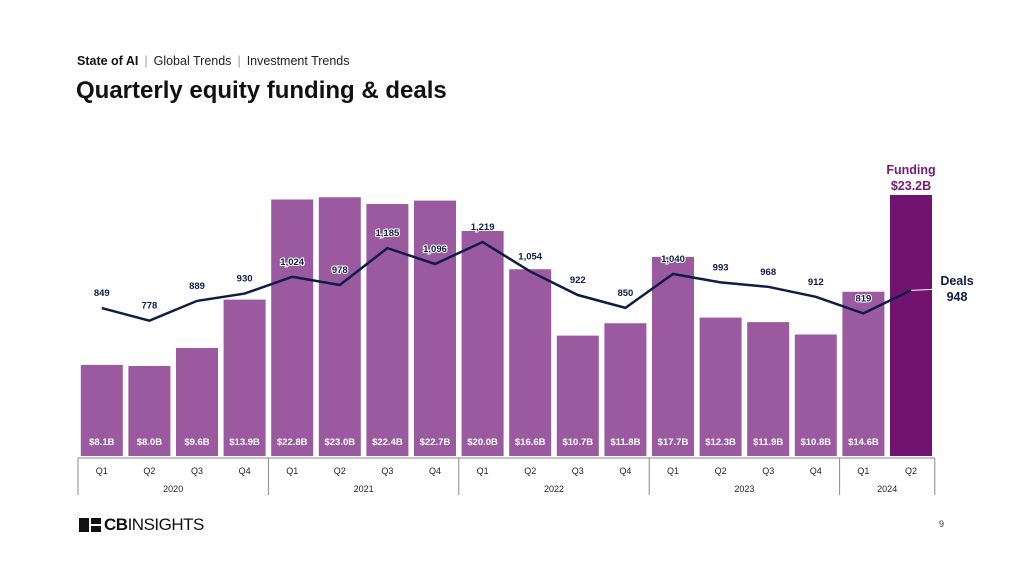 The image size is (1024, 576). Describe the element at coordinates (298, 61) in the screenshot. I see `breadcrumb-item: Investment Trends` at that location.